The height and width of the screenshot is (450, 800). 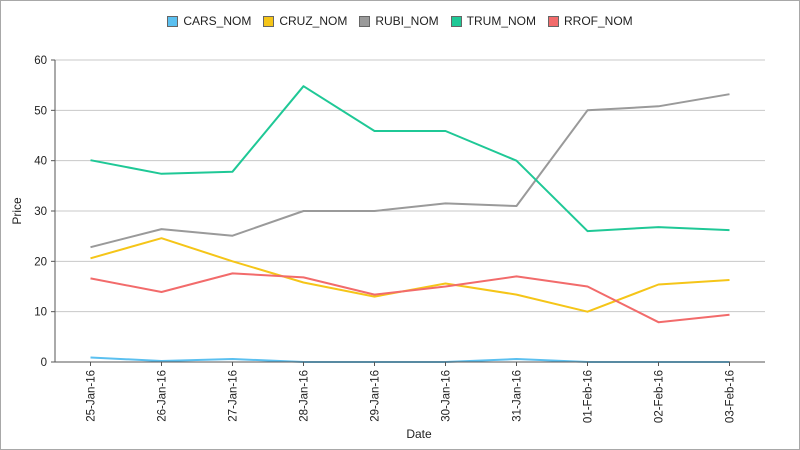 What do you see at coordinates (410, 359) in the screenshot?
I see `series-line-cars-nom` at bounding box center [410, 359].